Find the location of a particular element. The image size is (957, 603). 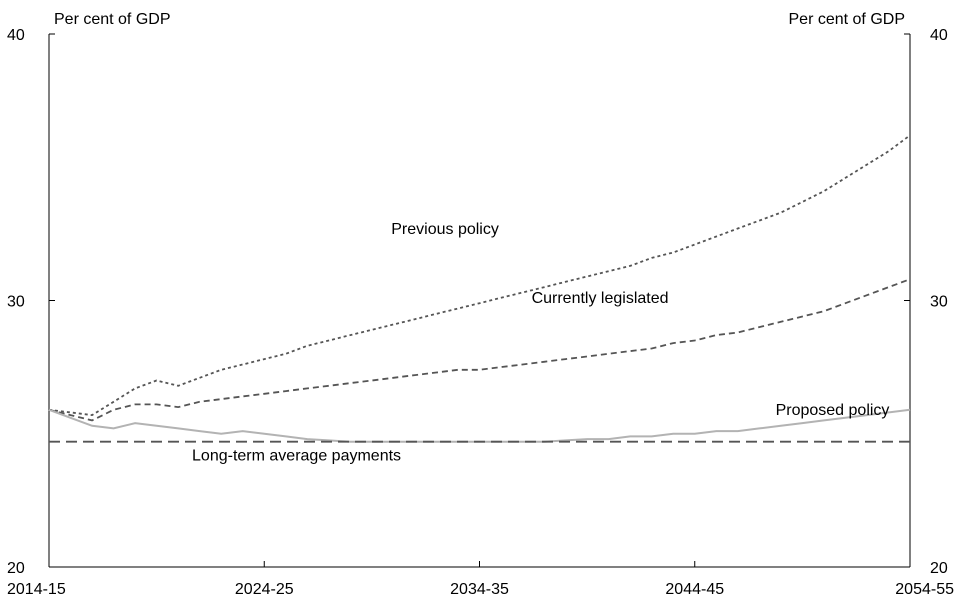

y-tick-label-right: 20 is located at coordinates (939, 568).